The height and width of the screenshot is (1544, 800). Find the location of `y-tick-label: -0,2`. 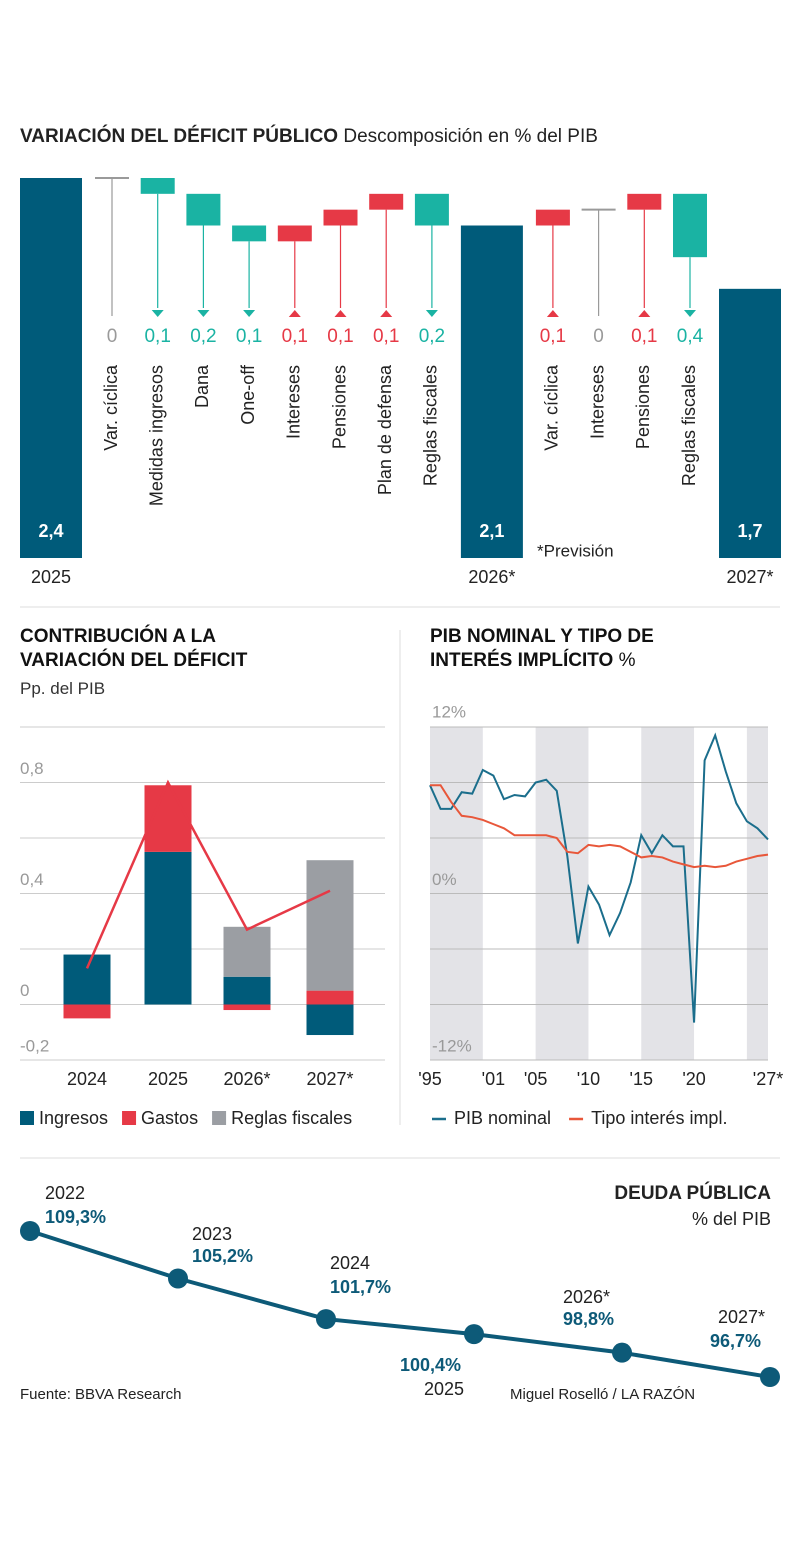

y-tick-label: -0,2 is located at coordinates (34, 1045).